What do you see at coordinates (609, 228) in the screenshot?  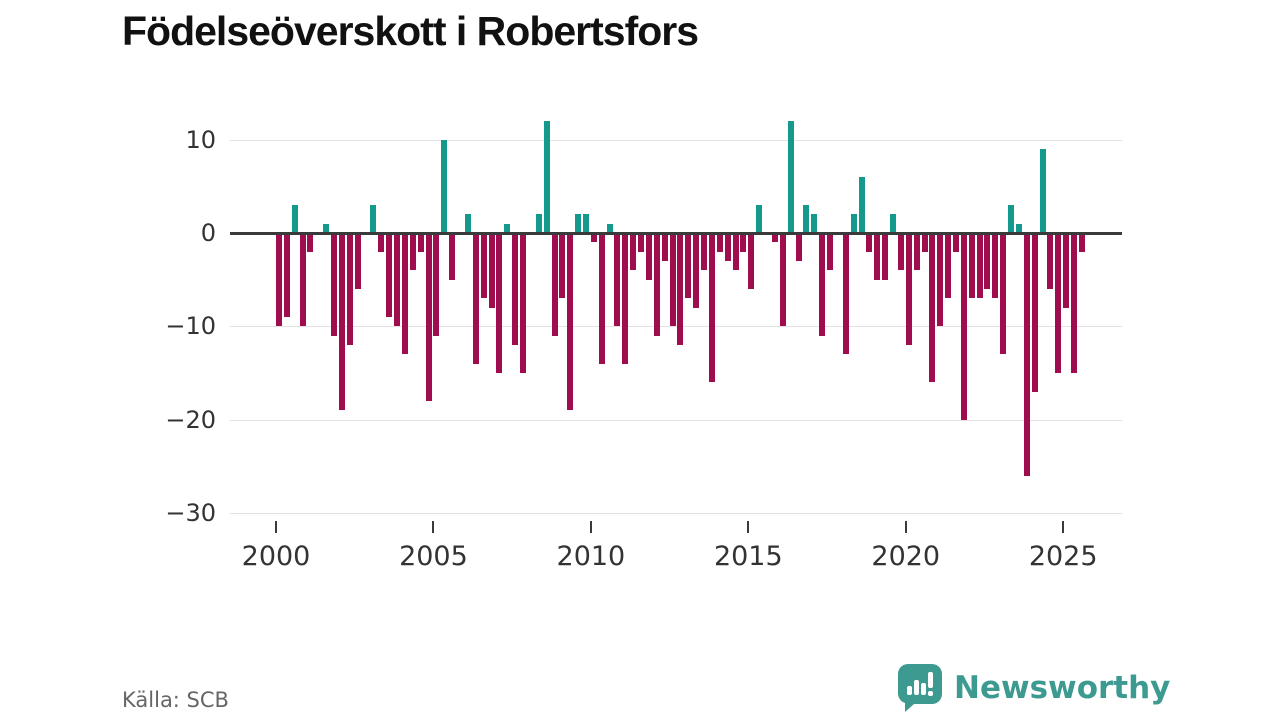 I see `bar-2010Q3` at bounding box center [609, 228].